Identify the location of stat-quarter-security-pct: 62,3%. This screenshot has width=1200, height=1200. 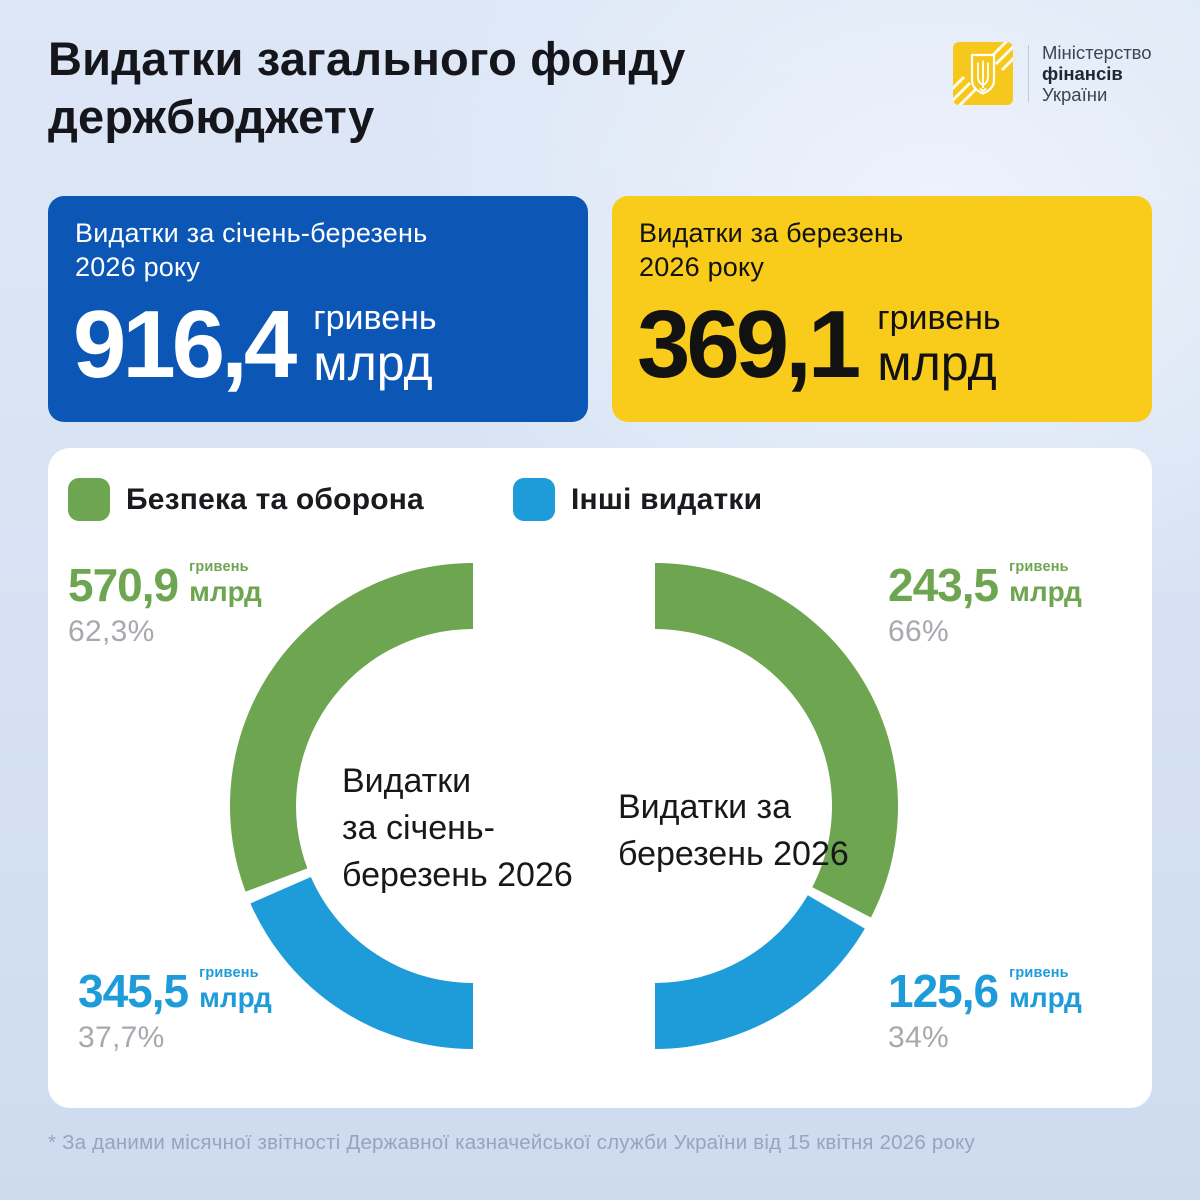
(111, 631).